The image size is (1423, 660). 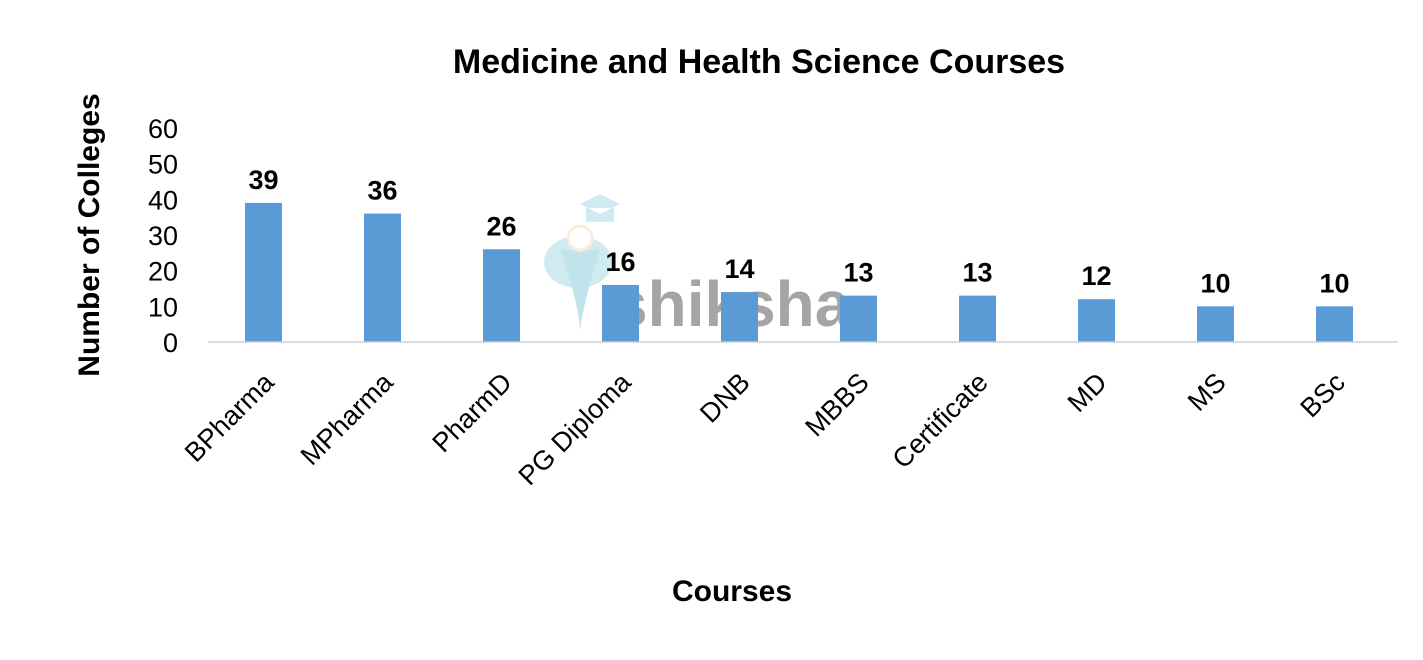 What do you see at coordinates (732, 591) in the screenshot?
I see `x-axis-title: Courses` at bounding box center [732, 591].